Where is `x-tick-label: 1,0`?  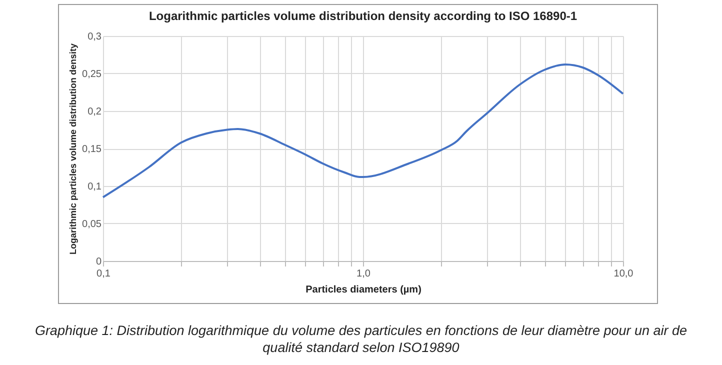
x-tick-label: 1,0 is located at coordinates (363, 274).